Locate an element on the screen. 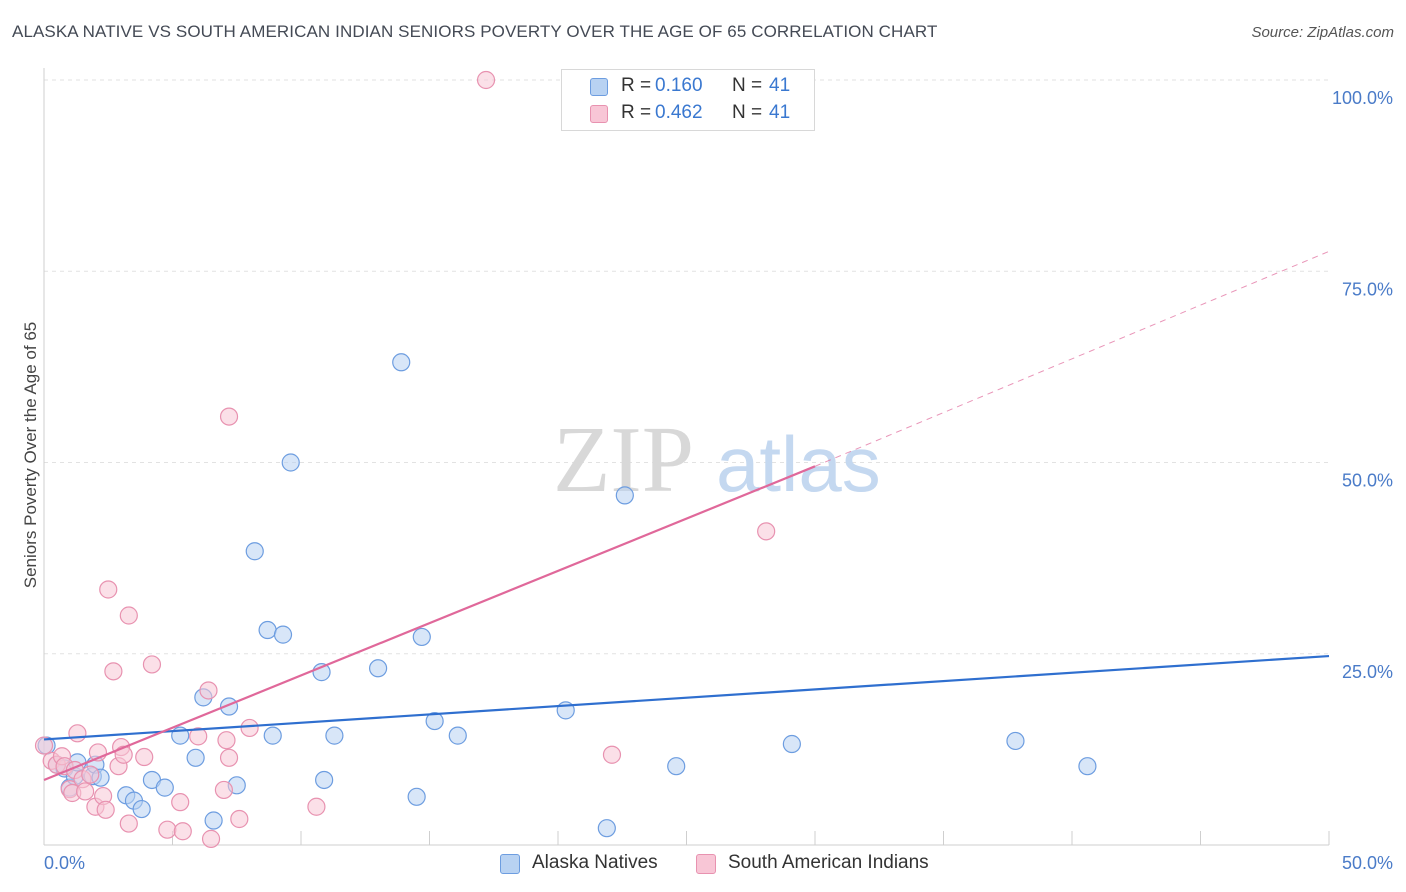  legend-swatch-pink is located at coordinates (599, 114).